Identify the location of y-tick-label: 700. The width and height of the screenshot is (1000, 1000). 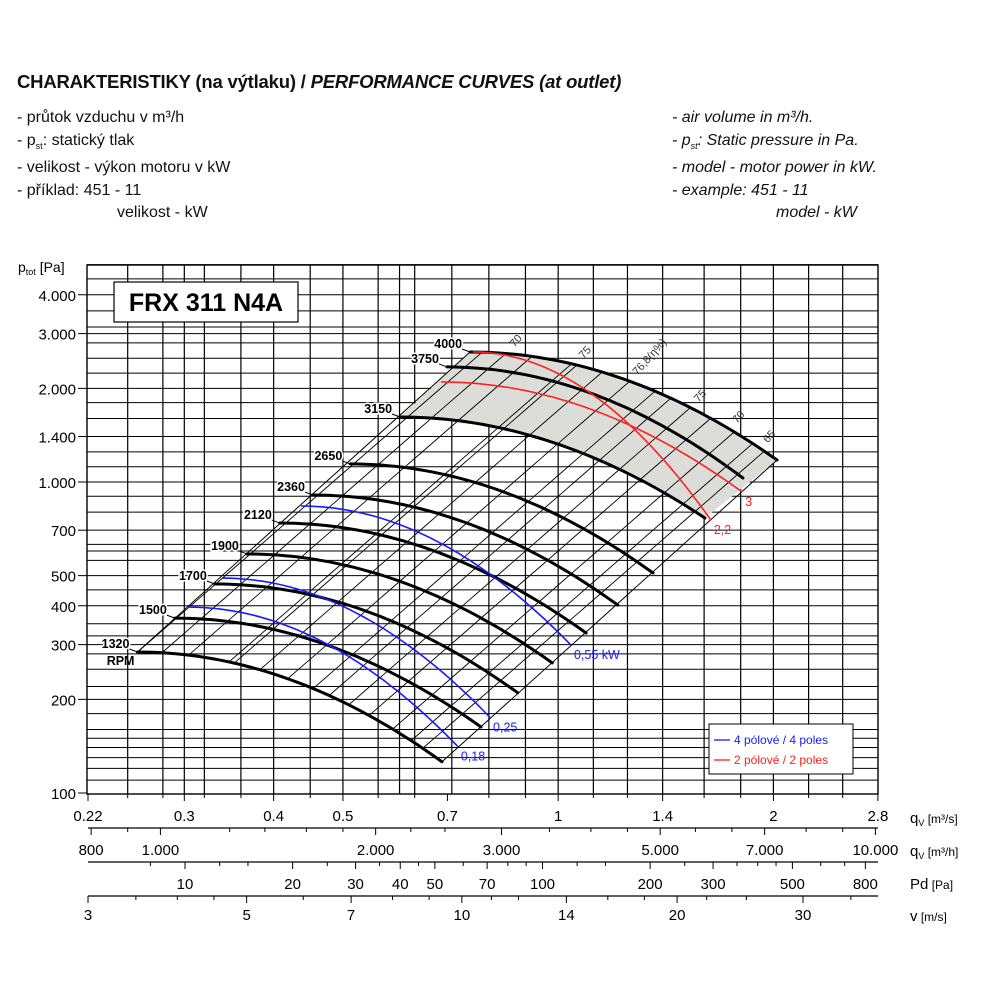
(63, 531).